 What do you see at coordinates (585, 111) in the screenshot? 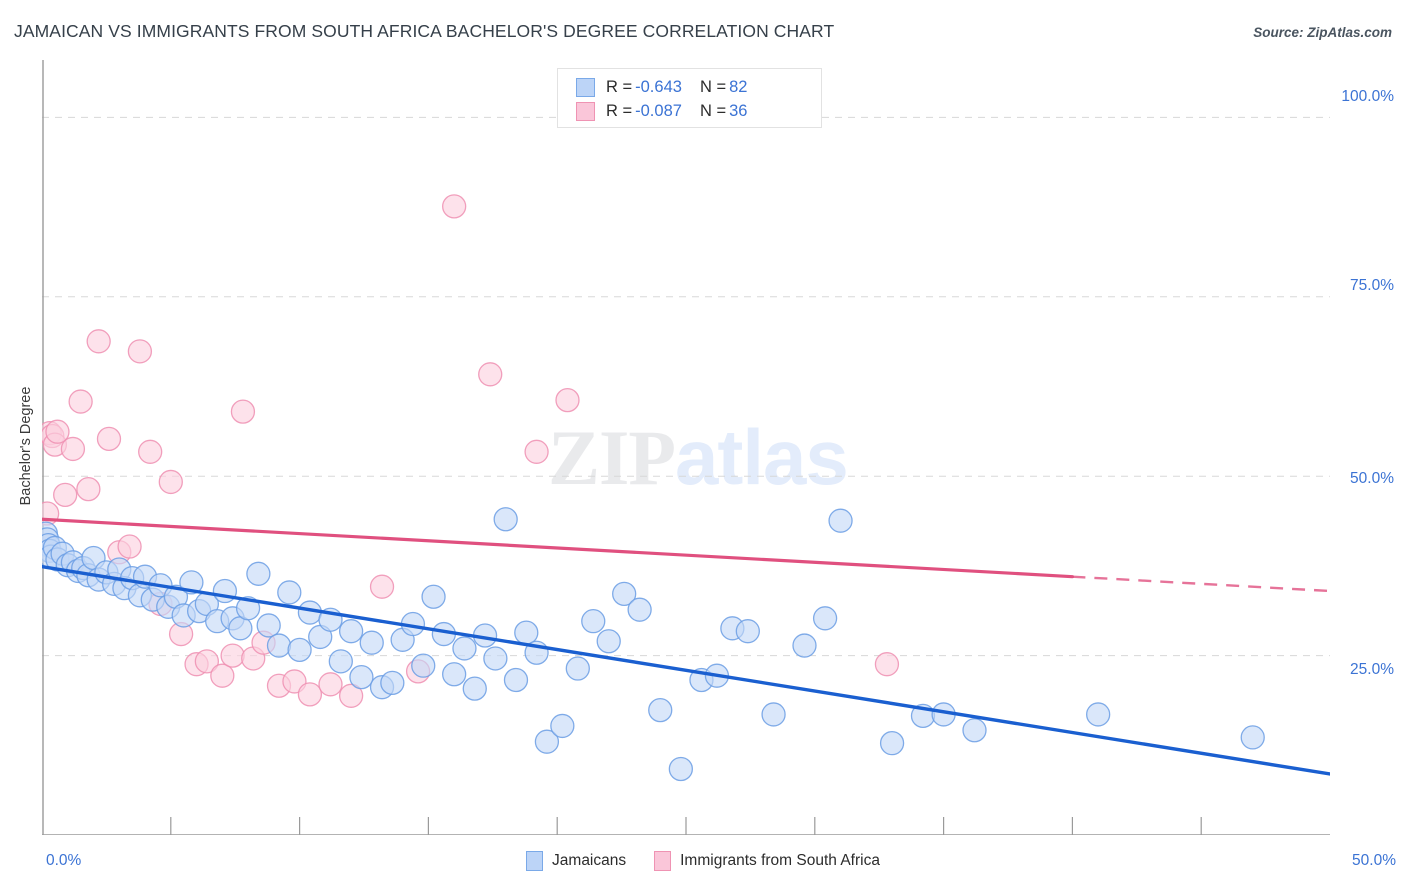
I see `swatch-immigrants-from-south-africa-icon` at bounding box center [585, 111].